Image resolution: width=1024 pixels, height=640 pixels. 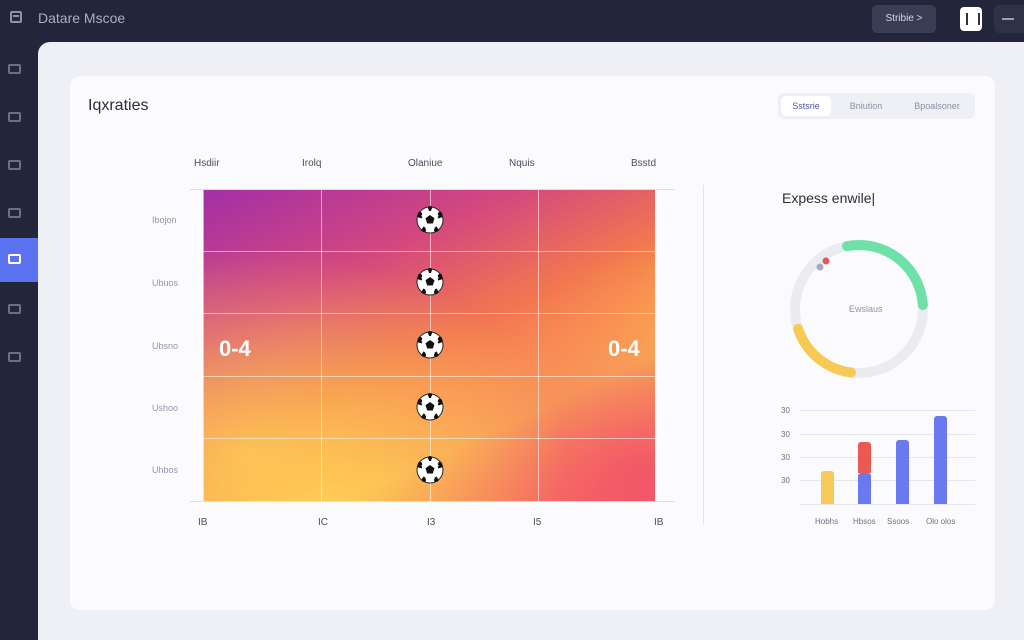 What do you see at coordinates (703, 355) in the screenshot?
I see `panel-divider` at bounding box center [703, 355].